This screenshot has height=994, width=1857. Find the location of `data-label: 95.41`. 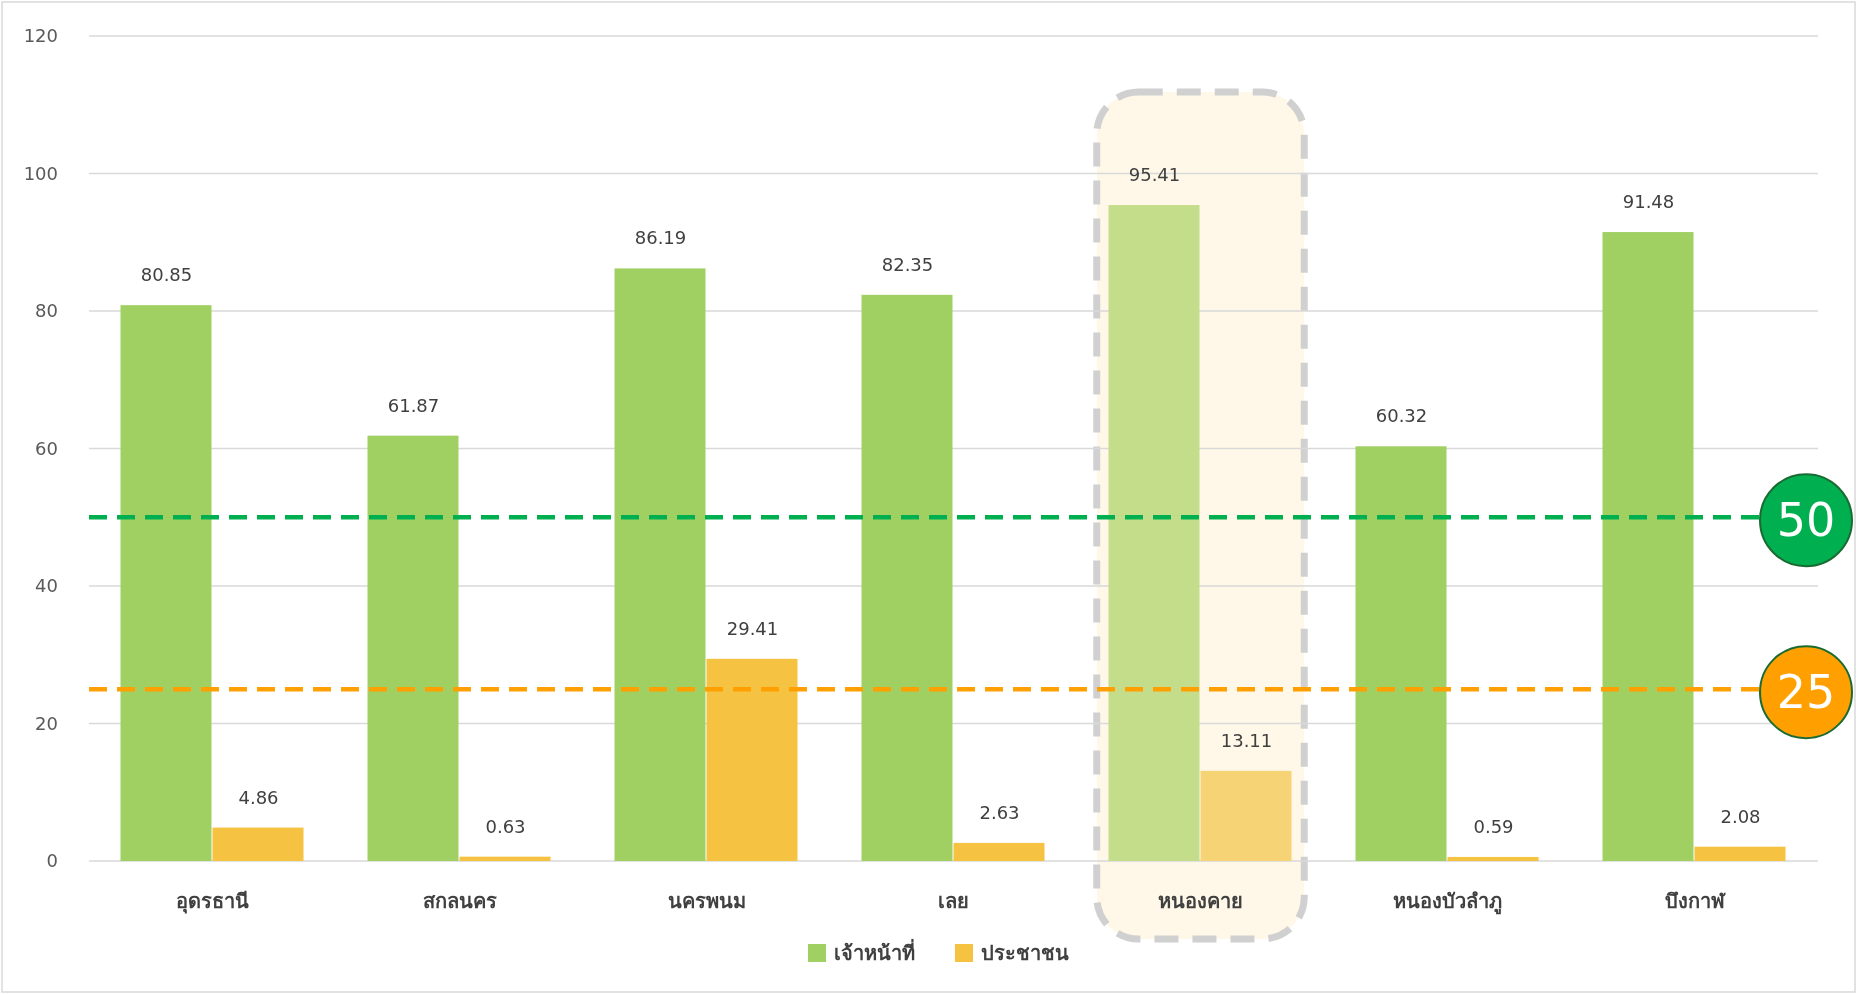

data-label: 95.41 is located at coordinates (1154, 175).